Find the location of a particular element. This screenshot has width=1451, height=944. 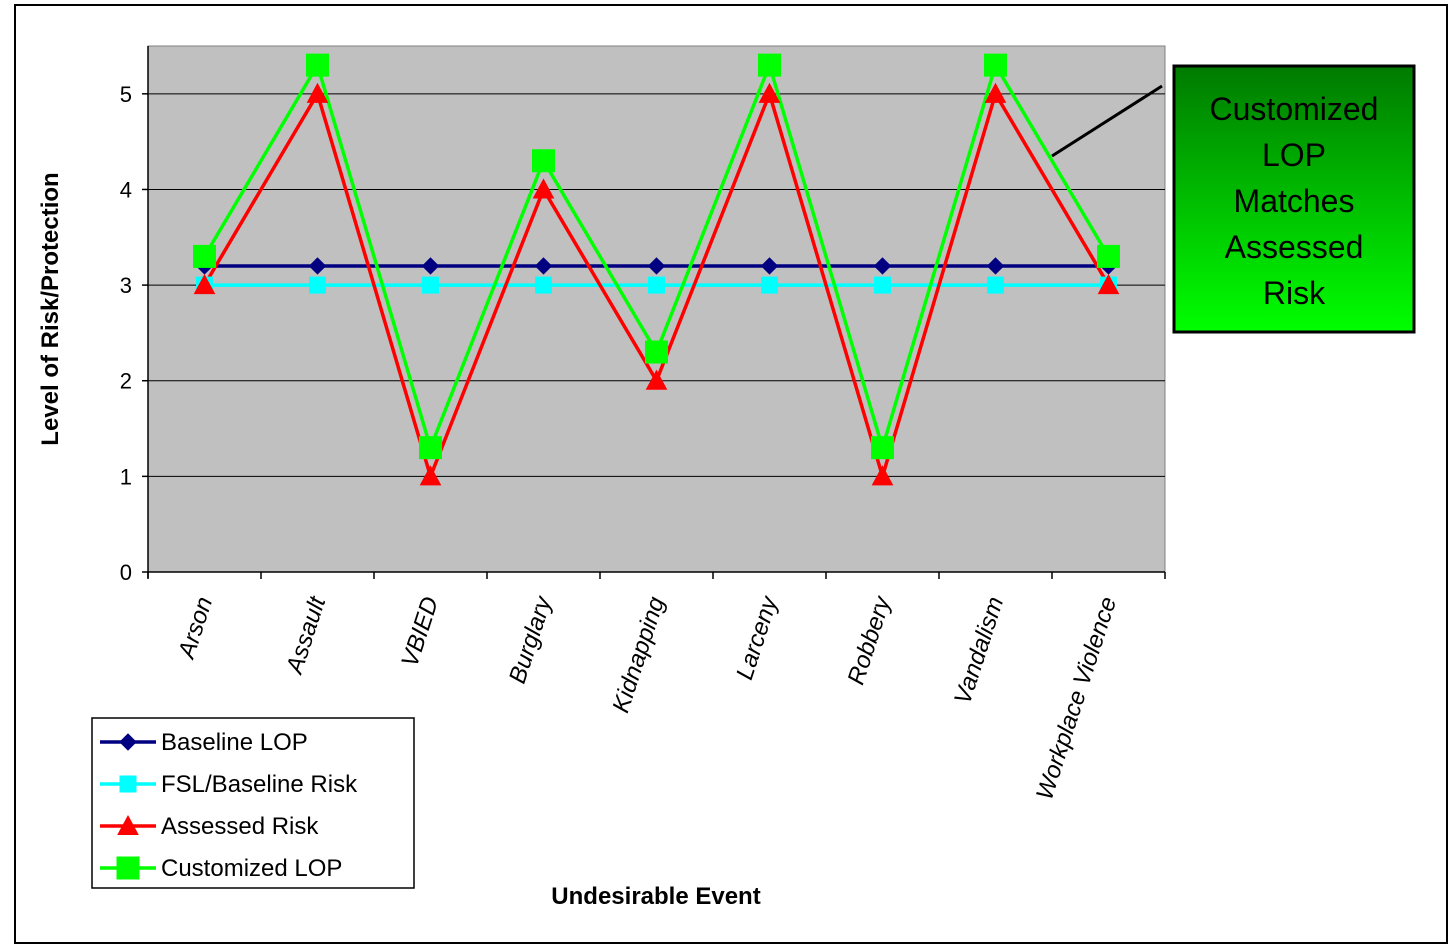

y-tick-label-0: 0 is located at coordinates (126, 572).